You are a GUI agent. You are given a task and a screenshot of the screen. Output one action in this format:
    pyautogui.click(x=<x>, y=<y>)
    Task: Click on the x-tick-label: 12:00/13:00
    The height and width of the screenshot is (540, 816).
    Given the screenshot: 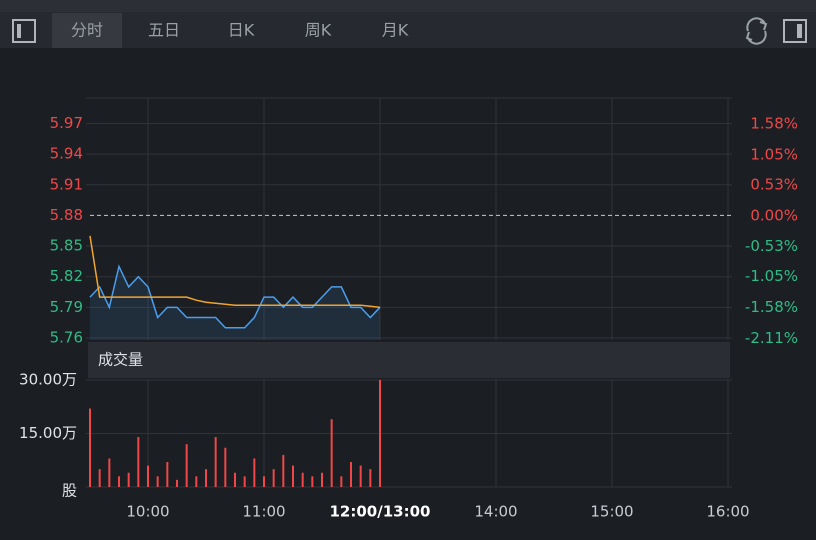 What is the action you would take?
    pyautogui.click(x=380, y=512)
    